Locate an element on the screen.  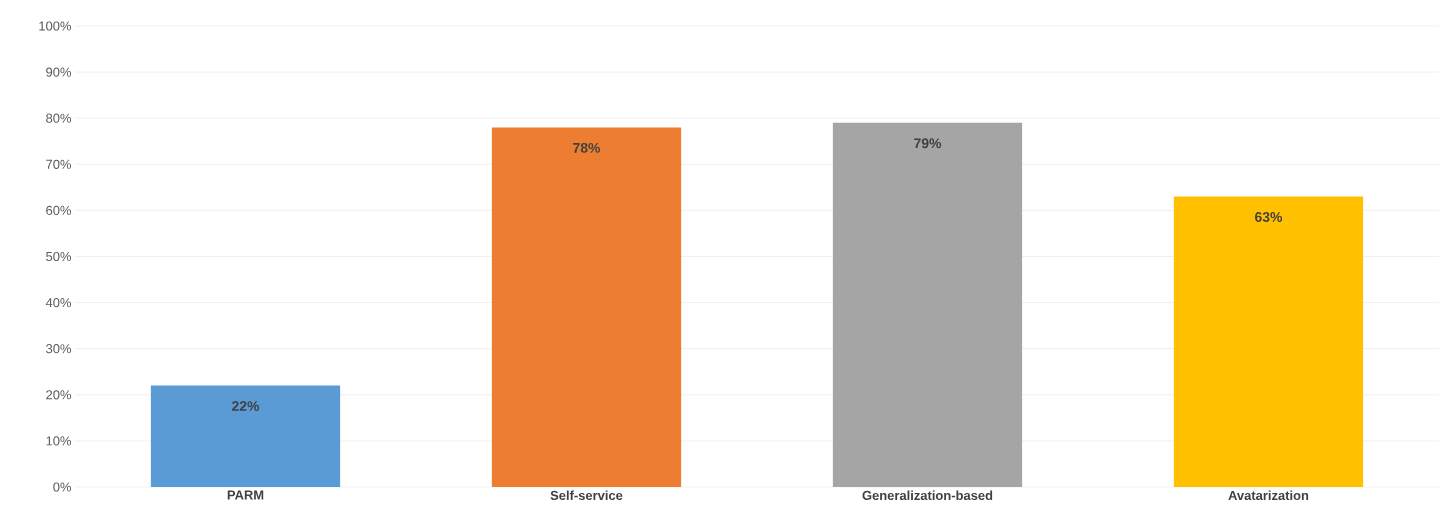
y-tick-label: 80% is located at coordinates (59, 118).